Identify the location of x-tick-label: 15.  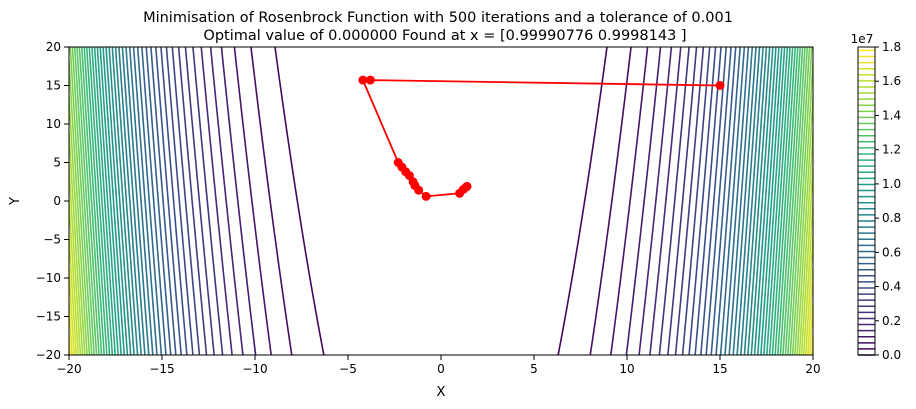
(719, 369).